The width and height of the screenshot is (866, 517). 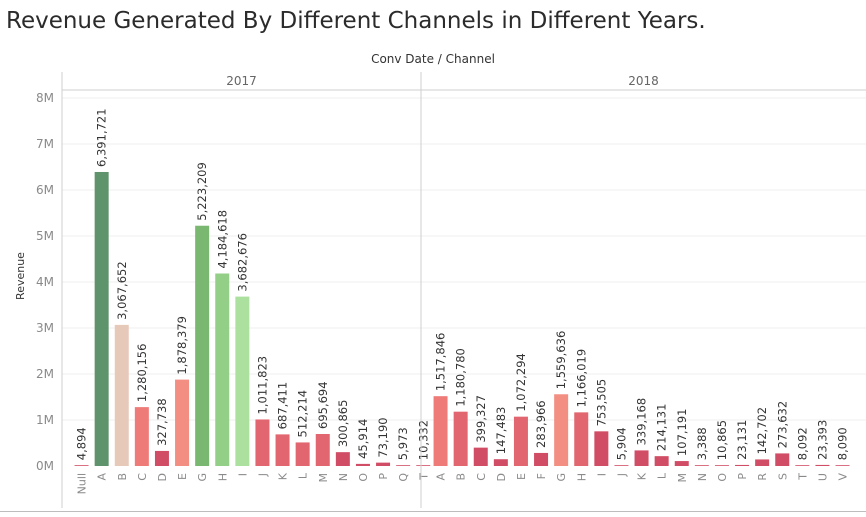 What do you see at coordinates (621, 475) in the screenshot?
I see `category-label: J` at bounding box center [621, 475].